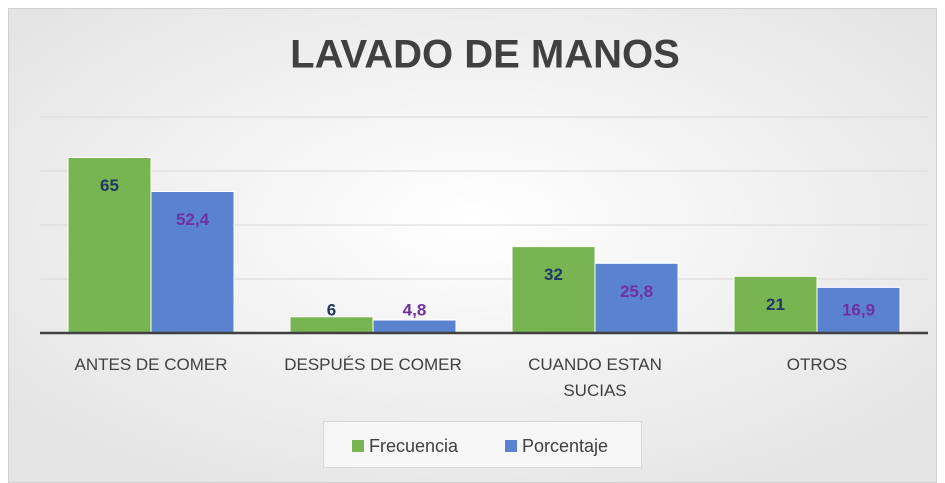 This screenshot has height=483, width=945. What do you see at coordinates (151, 364) in the screenshot?
I see `x-tick-label: ANTES DE COMER` at bounding box center [151, 364].